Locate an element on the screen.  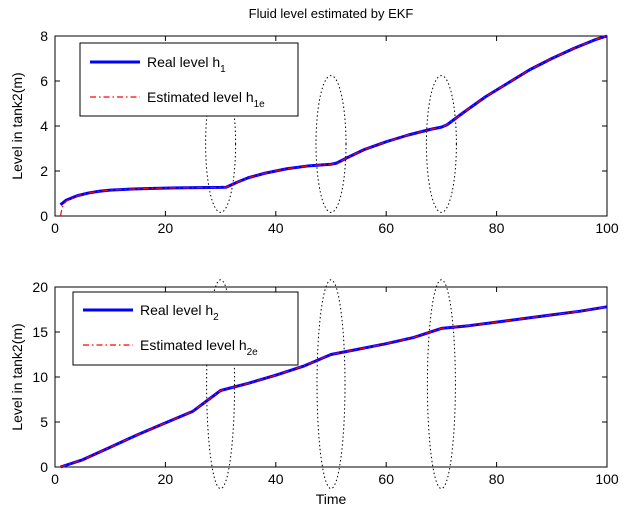
top-y-tick-label: 2 is located at coordinates (44, 171).